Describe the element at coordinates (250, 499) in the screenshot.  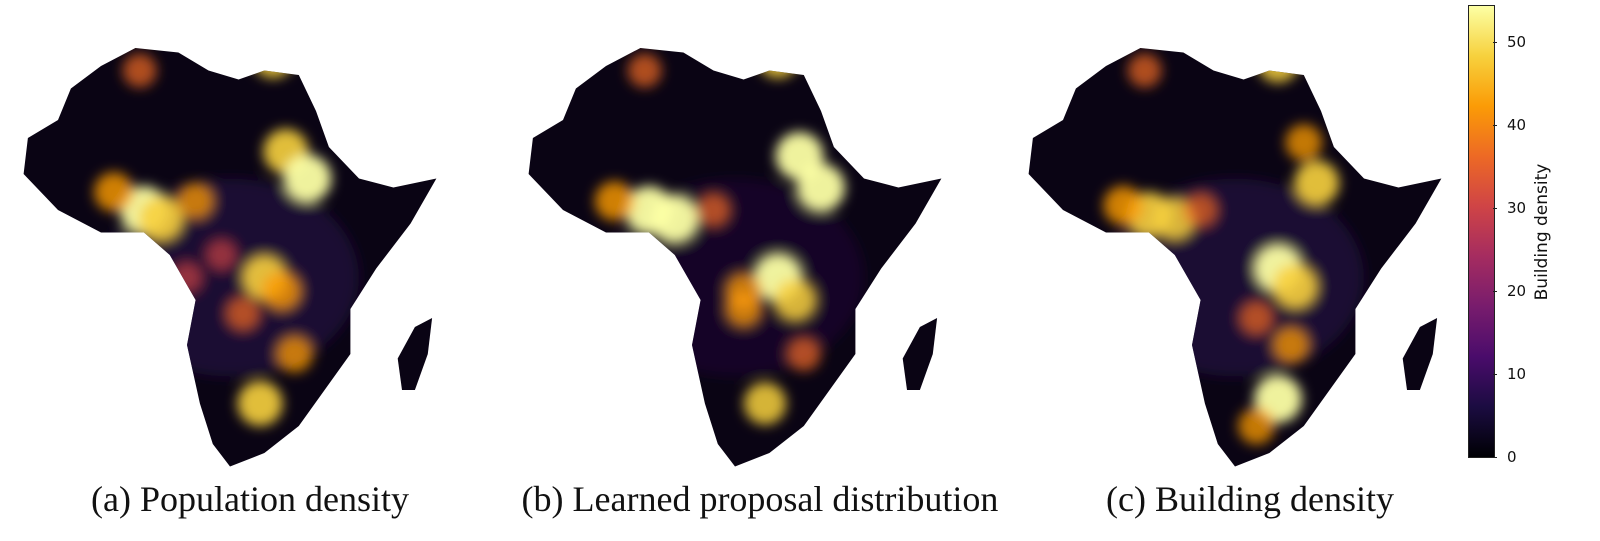
I see `caption-population-density: (a) Population density` at that location.